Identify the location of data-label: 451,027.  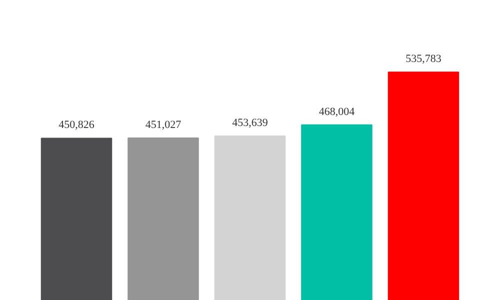
(163, 125).